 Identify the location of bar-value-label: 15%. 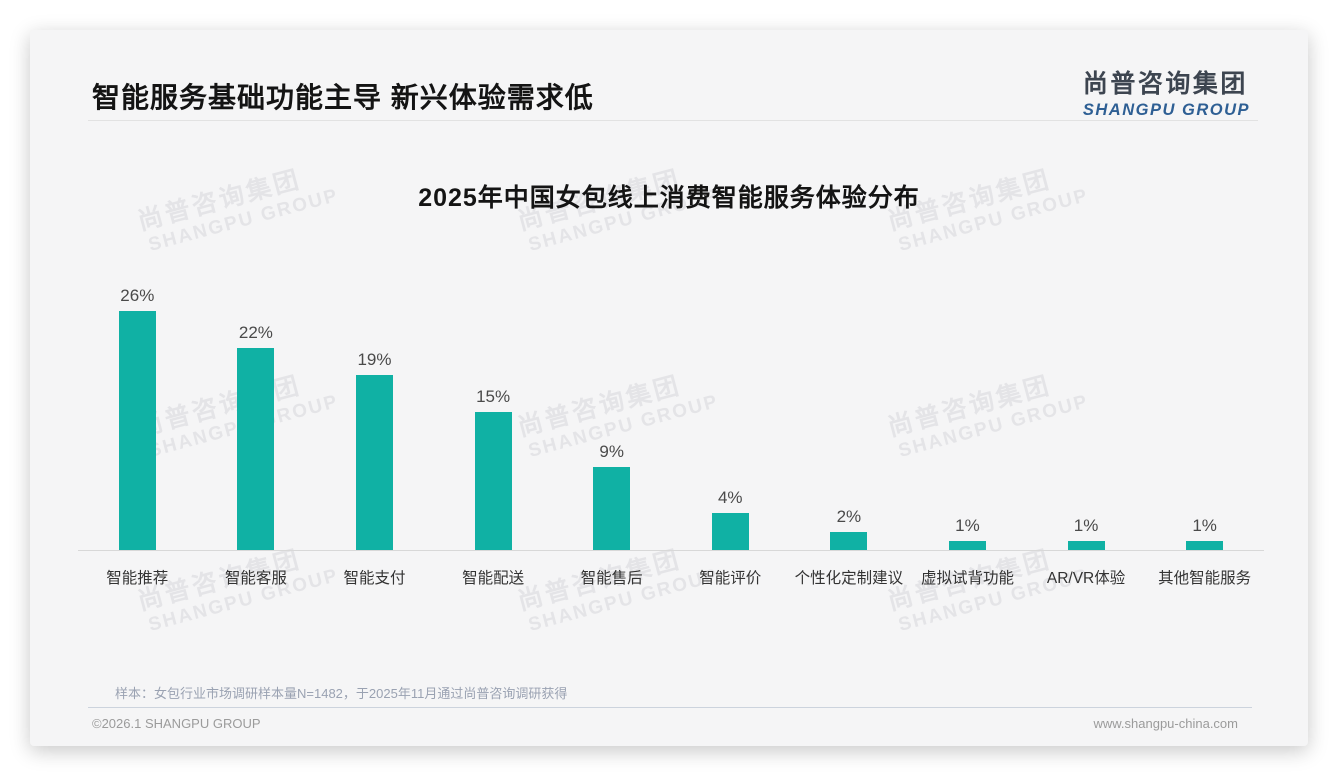
(493, 396).